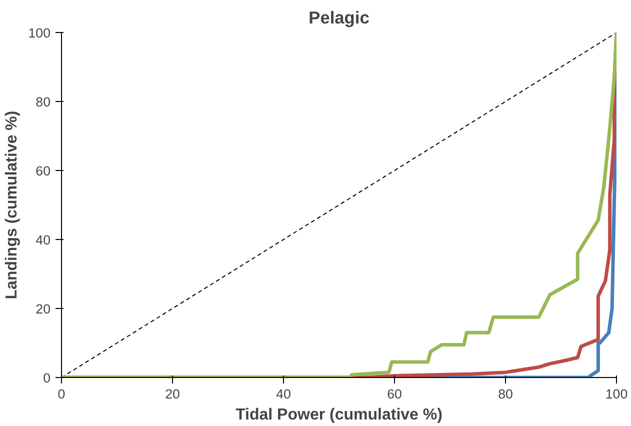 This screenshot has height=426, width=631. What do you see at coordinates (339, 415) in the screenshot?
I see `x-axis-title: Tidal Power (cumulative %)` at bounding box center [339, 415].